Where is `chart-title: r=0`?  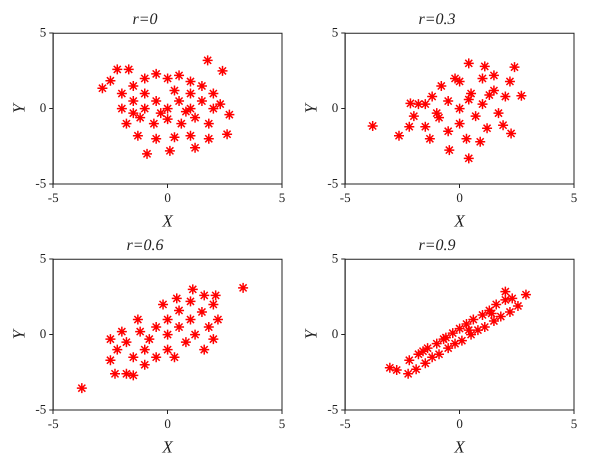 chart-title: r=0 is located at coordinates (145, 19).